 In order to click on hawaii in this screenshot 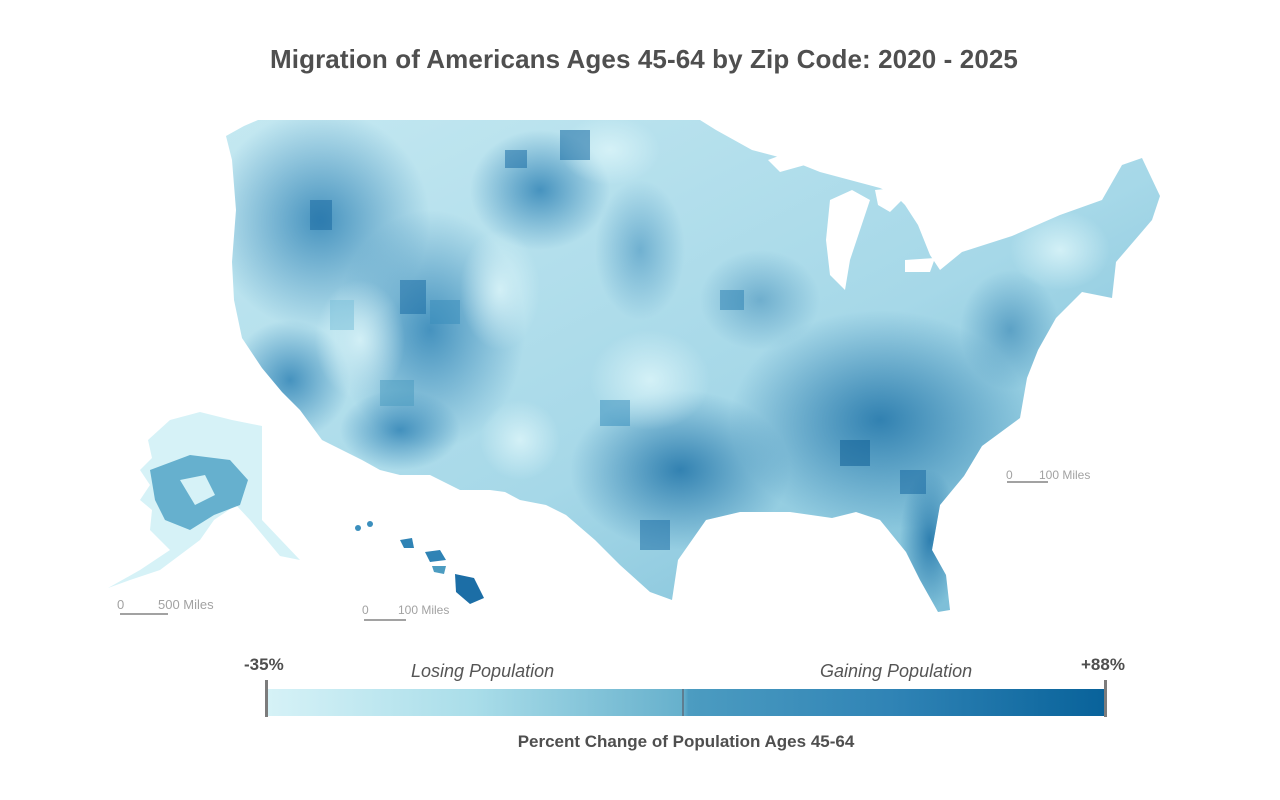, I will do `click(419, 562)`.